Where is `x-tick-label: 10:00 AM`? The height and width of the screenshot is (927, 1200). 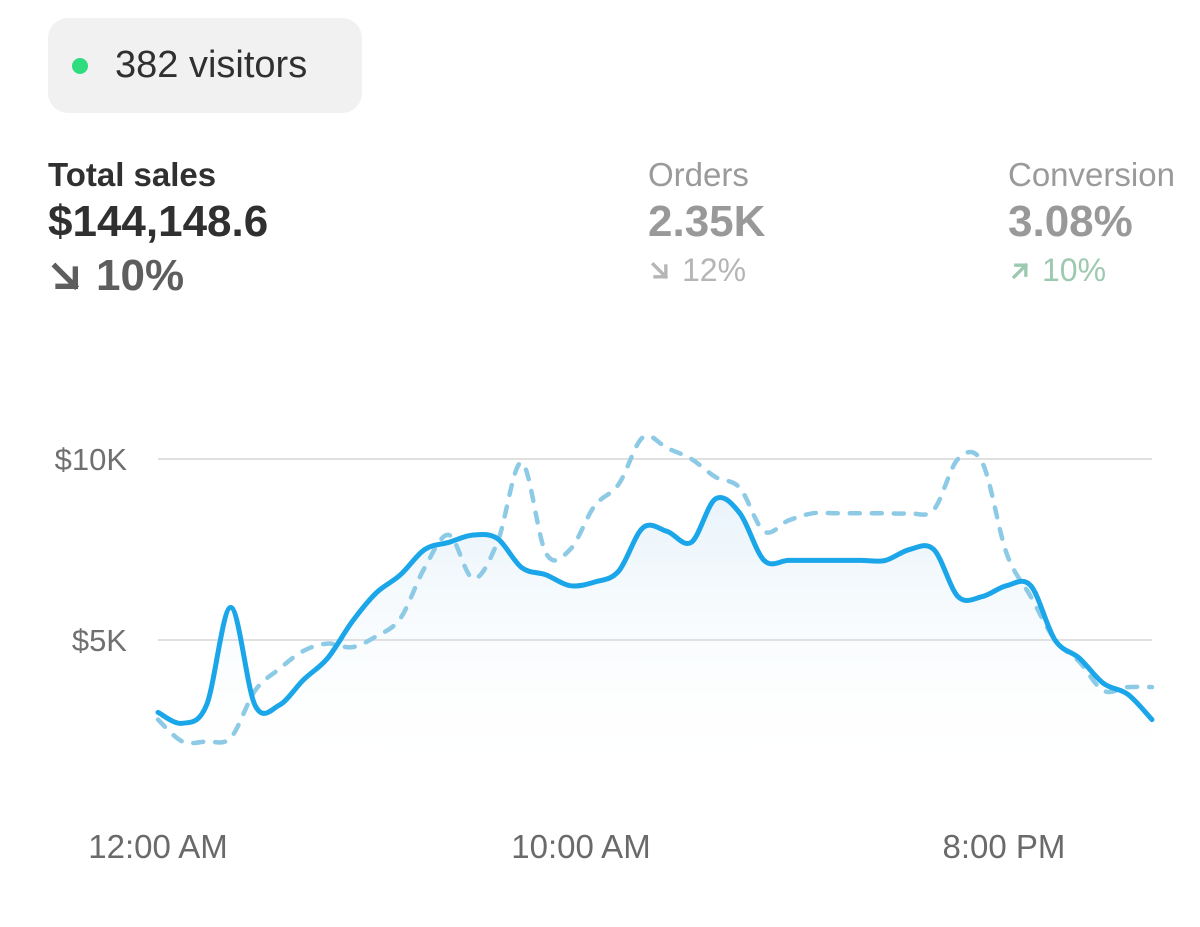
x-tick-label: 10:00 AM is located at coordinates (580, 846).